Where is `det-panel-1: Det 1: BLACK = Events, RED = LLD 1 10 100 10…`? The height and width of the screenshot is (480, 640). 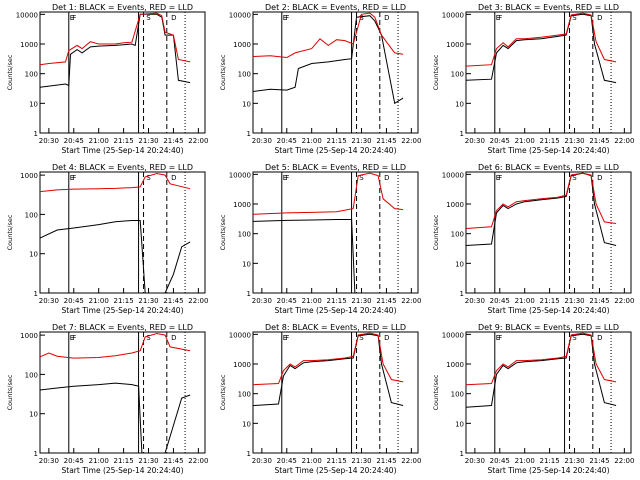 det-panel-1: Det 1: BLACK = Events, RED = LLD 1 10 100 10… is located at coordinates (107, 79).